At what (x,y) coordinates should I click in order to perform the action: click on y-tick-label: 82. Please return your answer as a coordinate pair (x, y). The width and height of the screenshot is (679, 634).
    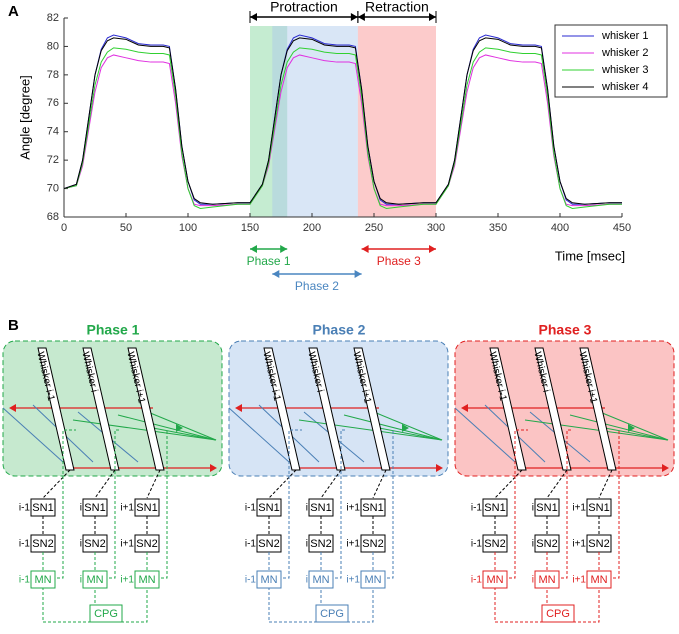
    Looking at the image, I should click on (53, 18).